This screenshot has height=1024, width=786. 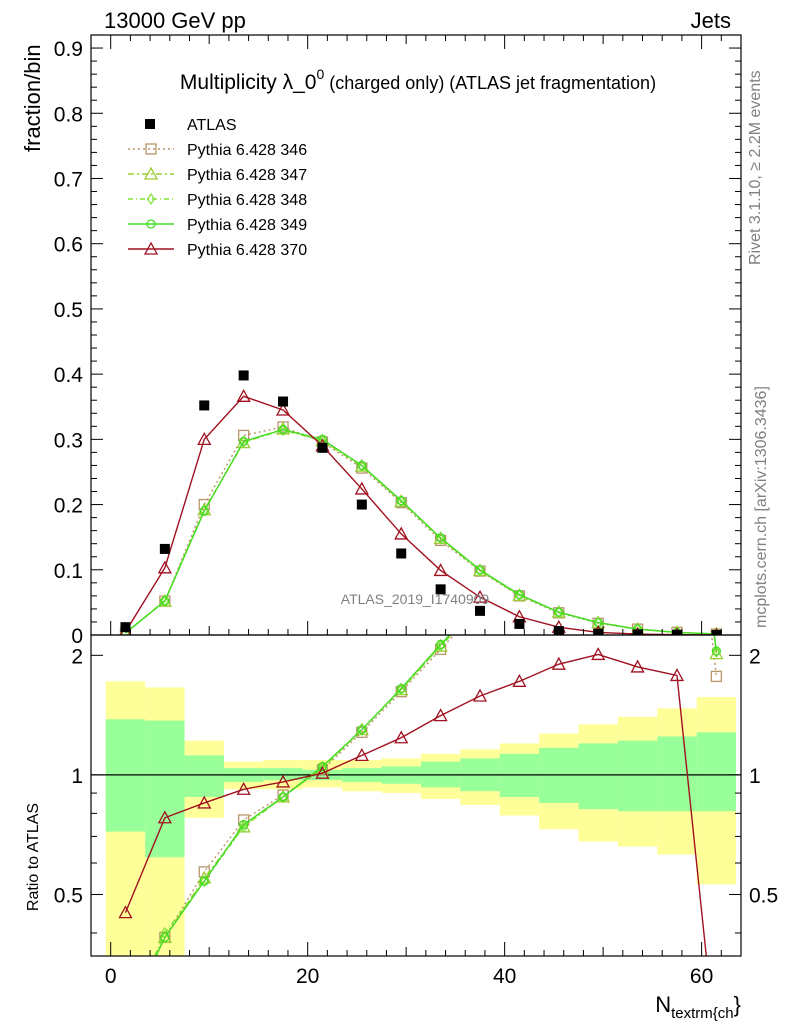 What do you see at coordinates (247, 150) in the screenshot?
I see `legend-label: Pythia 6.428 346` at bounding box center [247, 150].